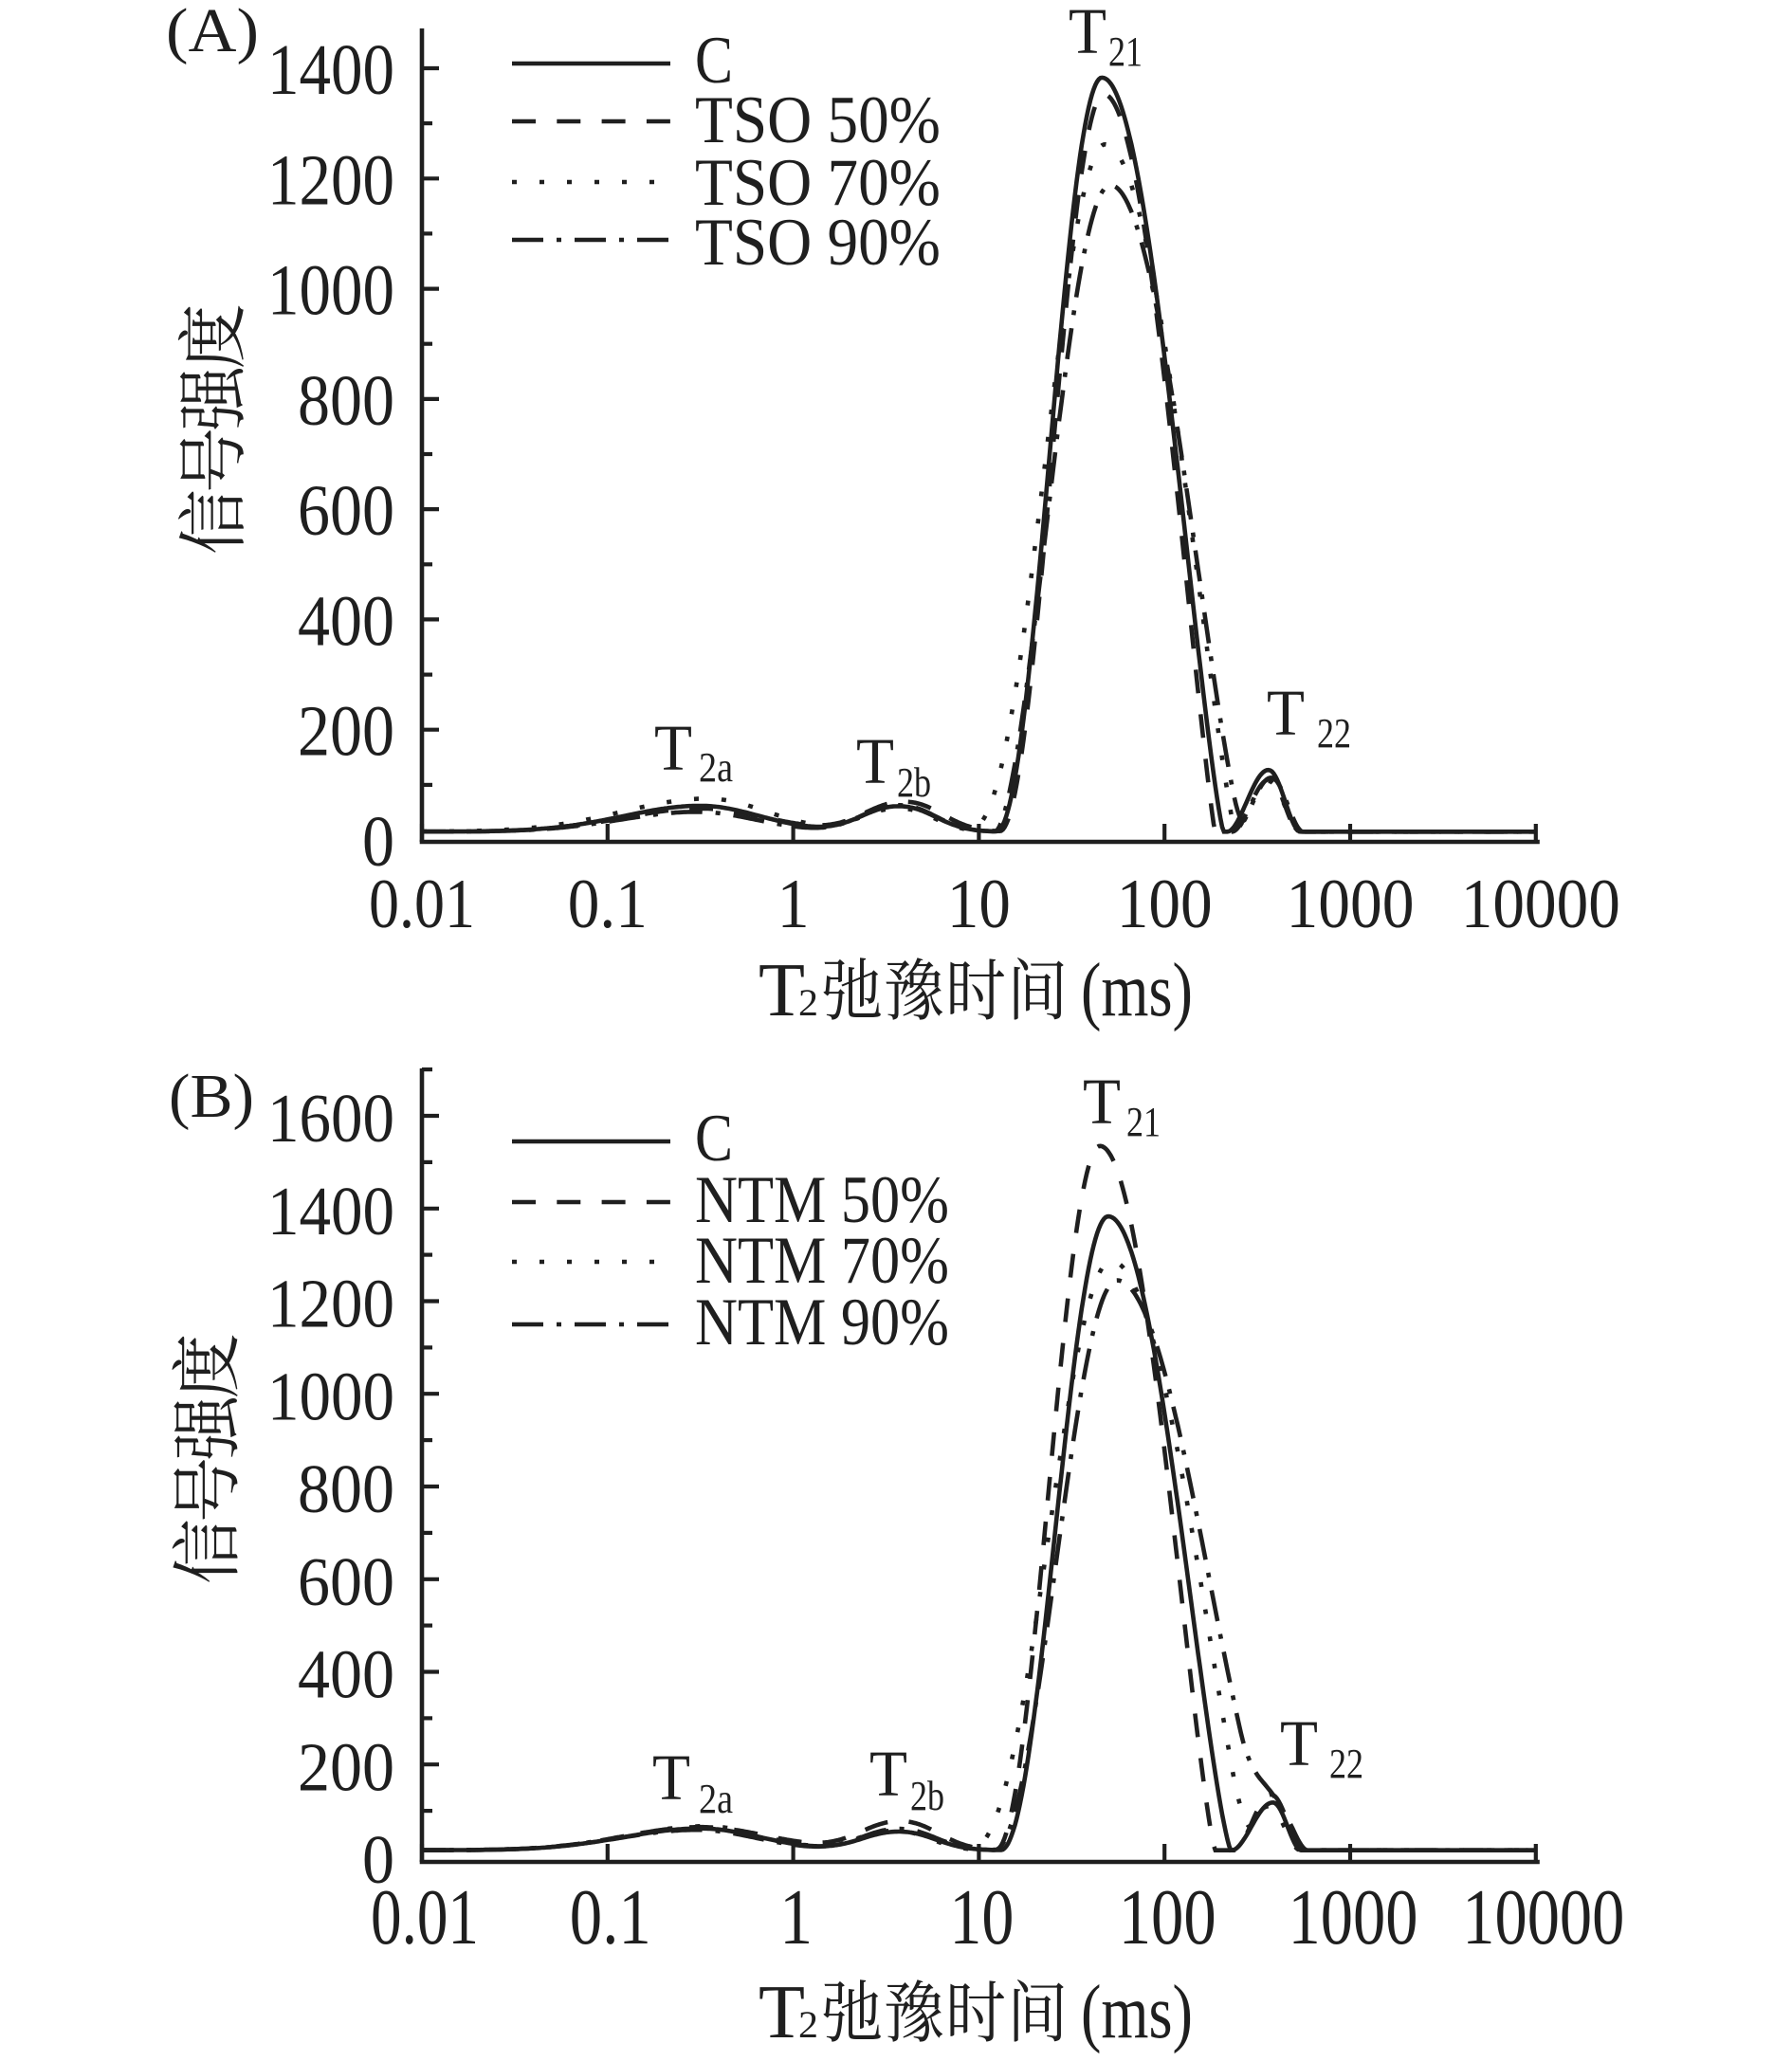 The width and height of the screenshot is (1792, 2061). Describe the element at coordinates (818, 243) in the screenshot. I see `svg-text: TSO 90%` at that location.